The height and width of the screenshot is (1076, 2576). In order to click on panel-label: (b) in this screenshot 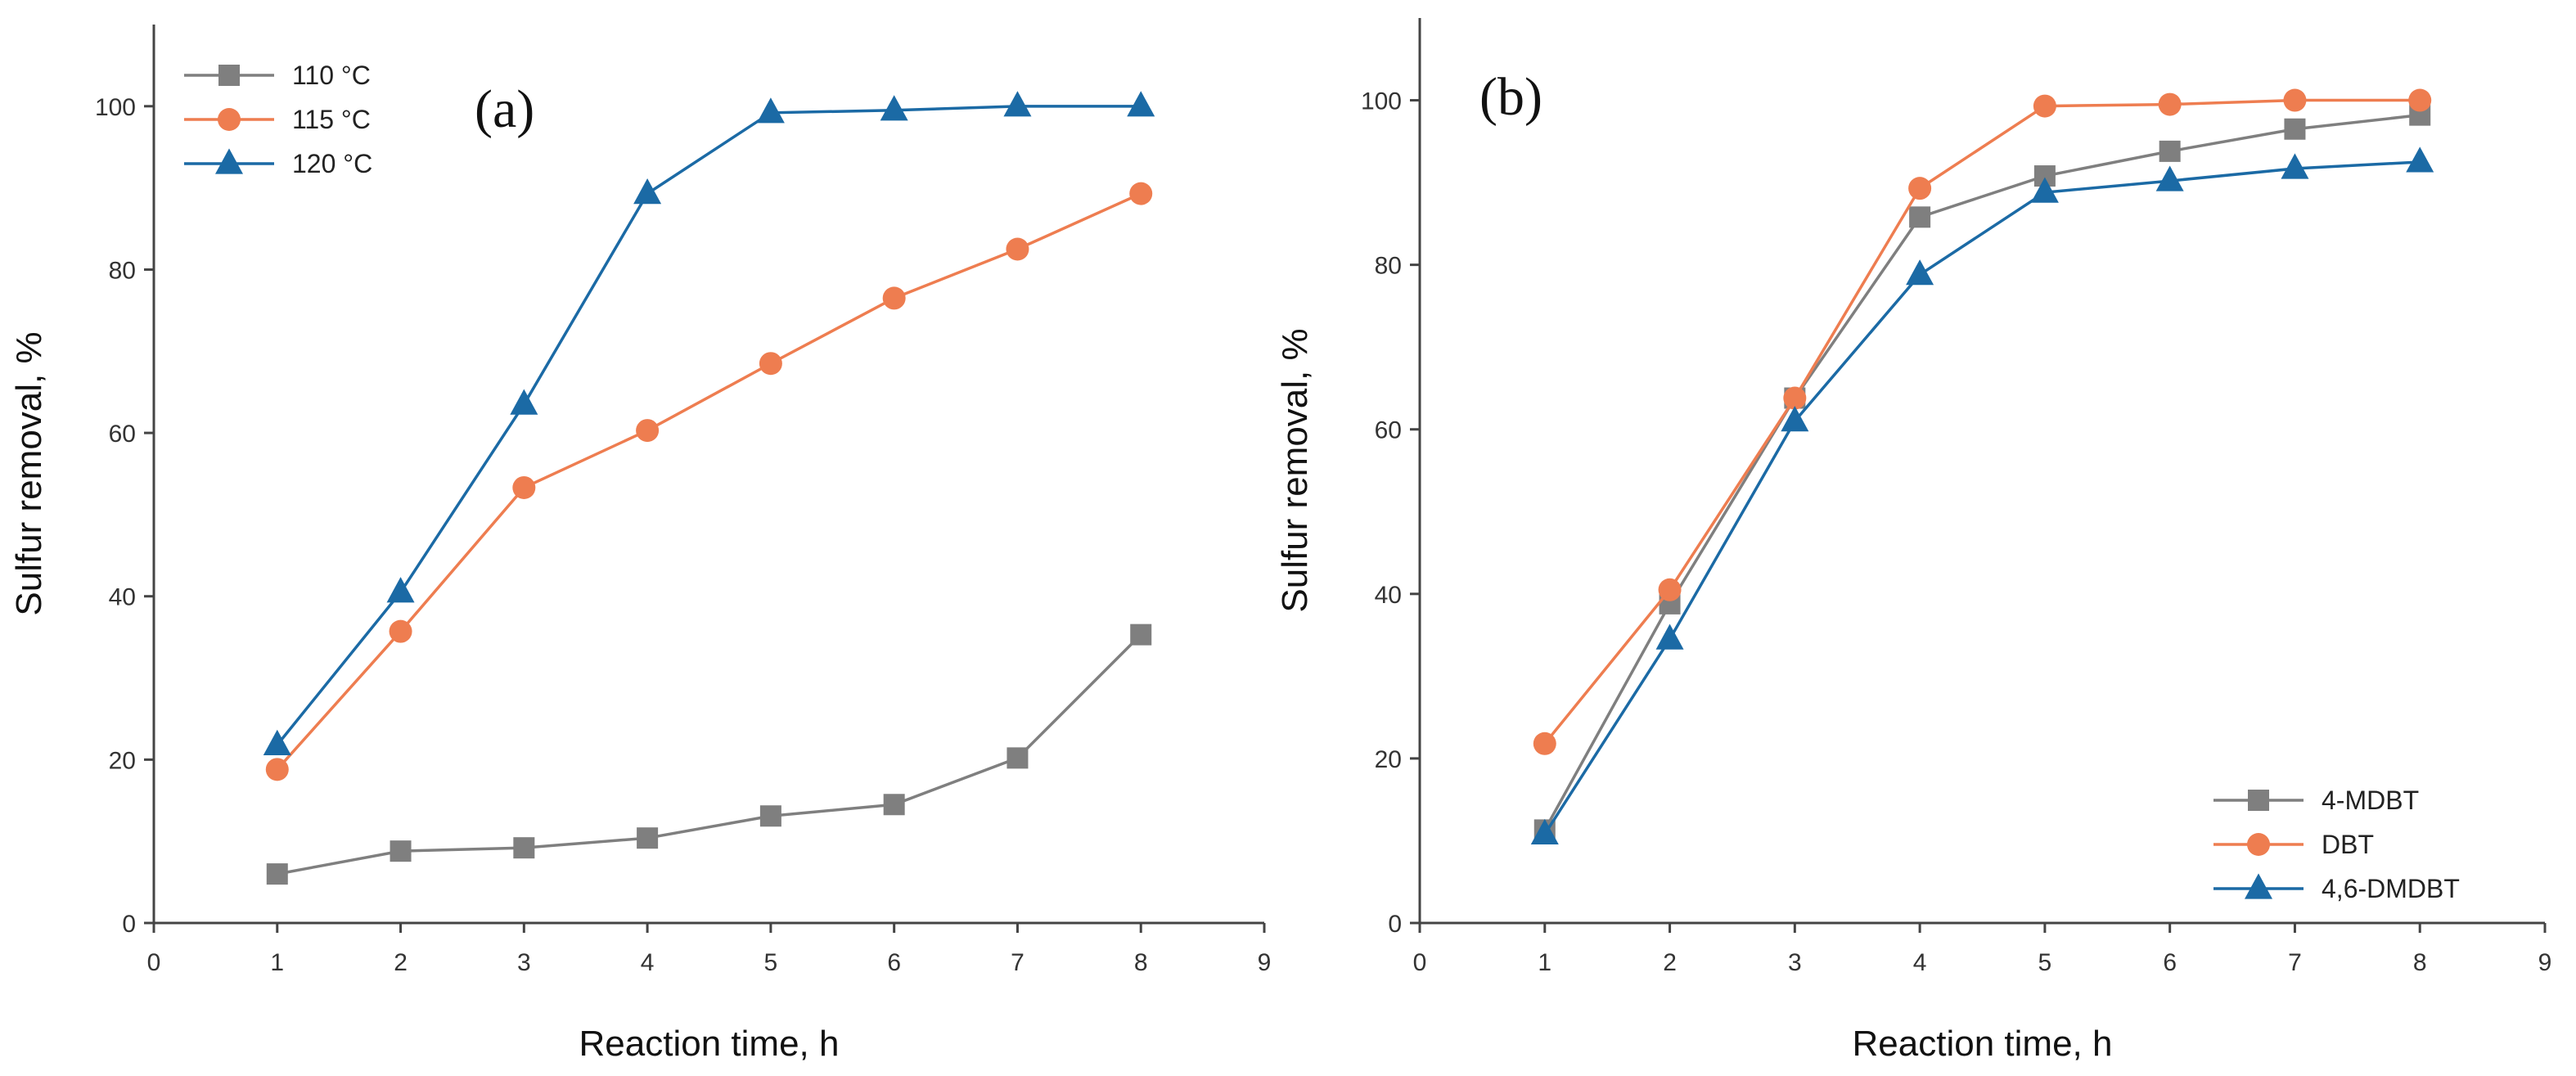, I will do `click(1510, 97)`.